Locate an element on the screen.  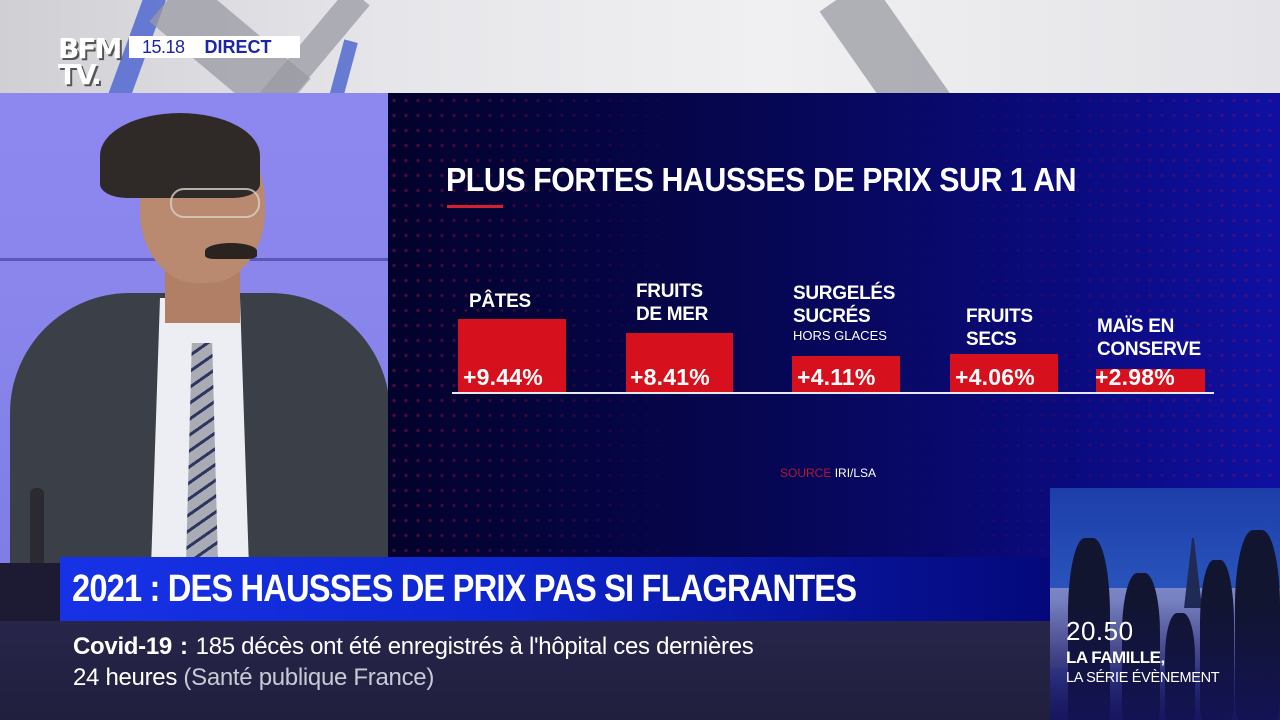
bar-fruits-secs is located at coordinates (1004, 373).